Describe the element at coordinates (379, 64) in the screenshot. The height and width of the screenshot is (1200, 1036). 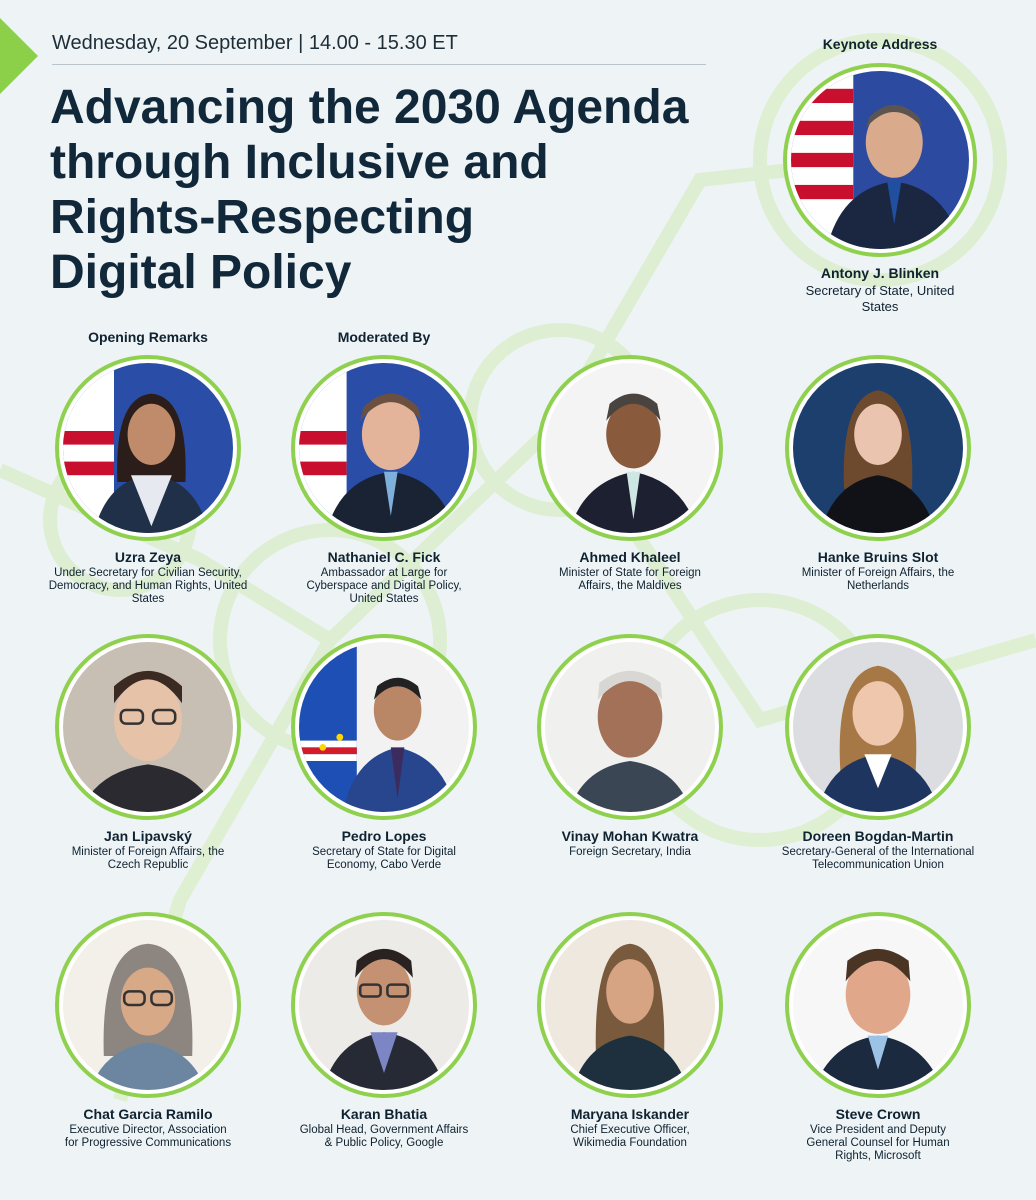
I see `header-divider` at that location.